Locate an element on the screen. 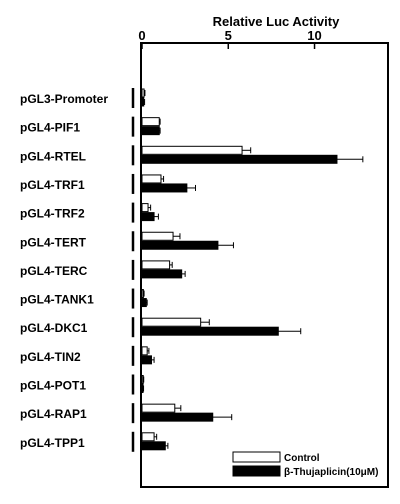  category-label: pGL4-RAP1 is located at coordinates (53, 414).